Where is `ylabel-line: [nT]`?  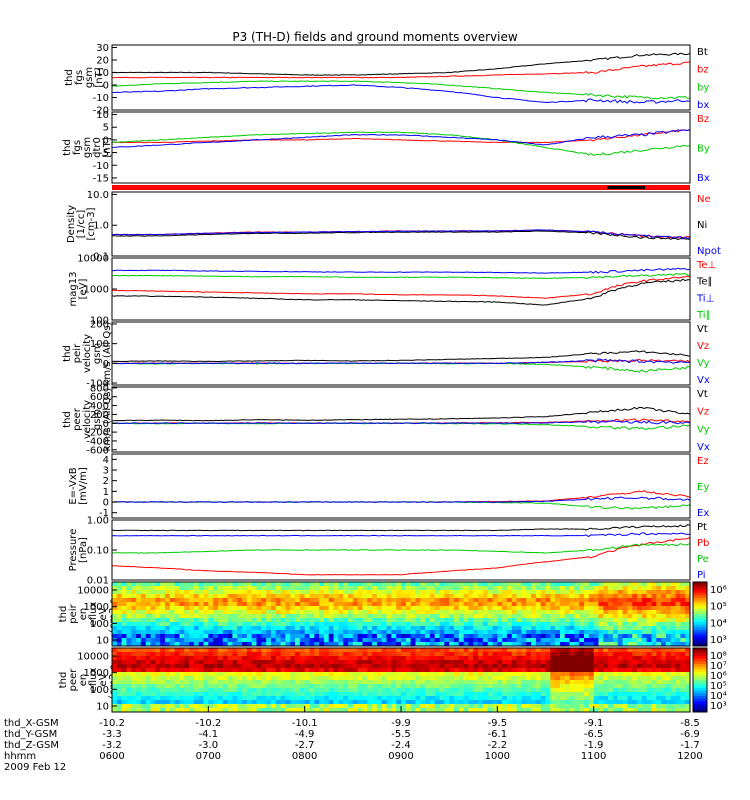 ylabel-line: [nT] is located at coordinates (99, 77).